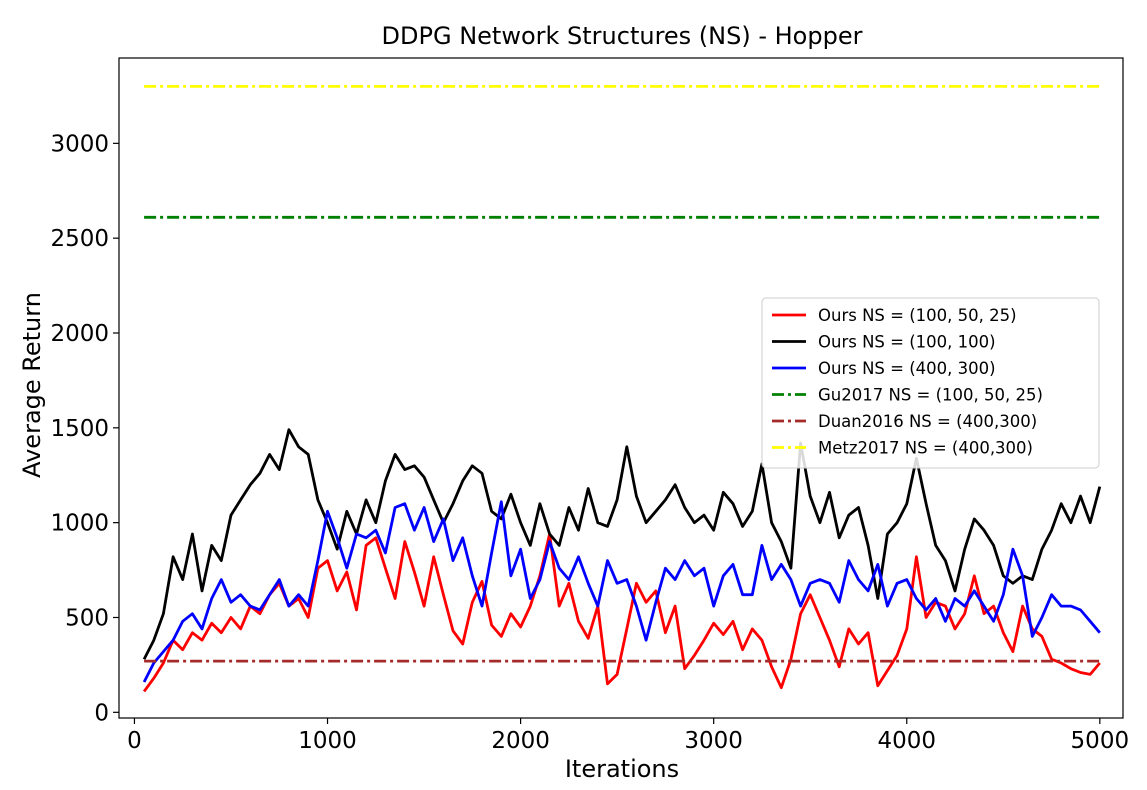 This screenshot has width=1147, height=790. What do you see at coordinates (622, 36) in the screenshot?
I see `chart-title: DDPG Network Structures (NS) - Hopper` at bounding box center [622, 36].